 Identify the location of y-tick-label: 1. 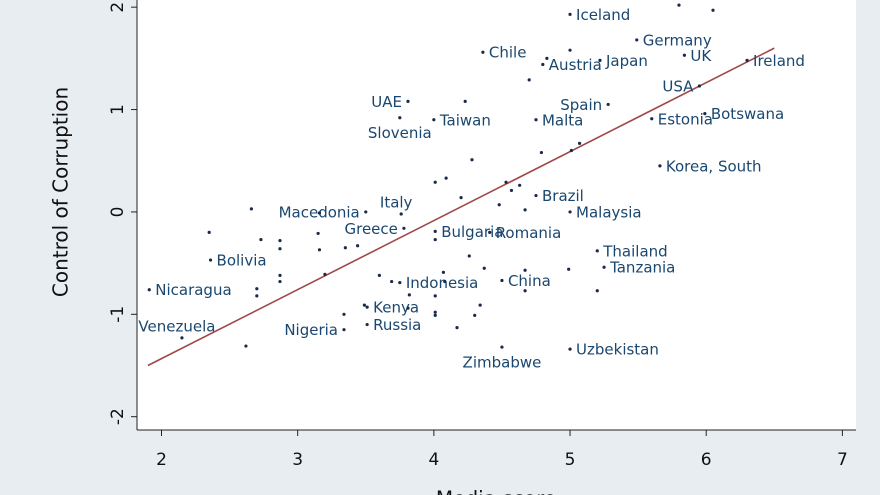
(118, 109).